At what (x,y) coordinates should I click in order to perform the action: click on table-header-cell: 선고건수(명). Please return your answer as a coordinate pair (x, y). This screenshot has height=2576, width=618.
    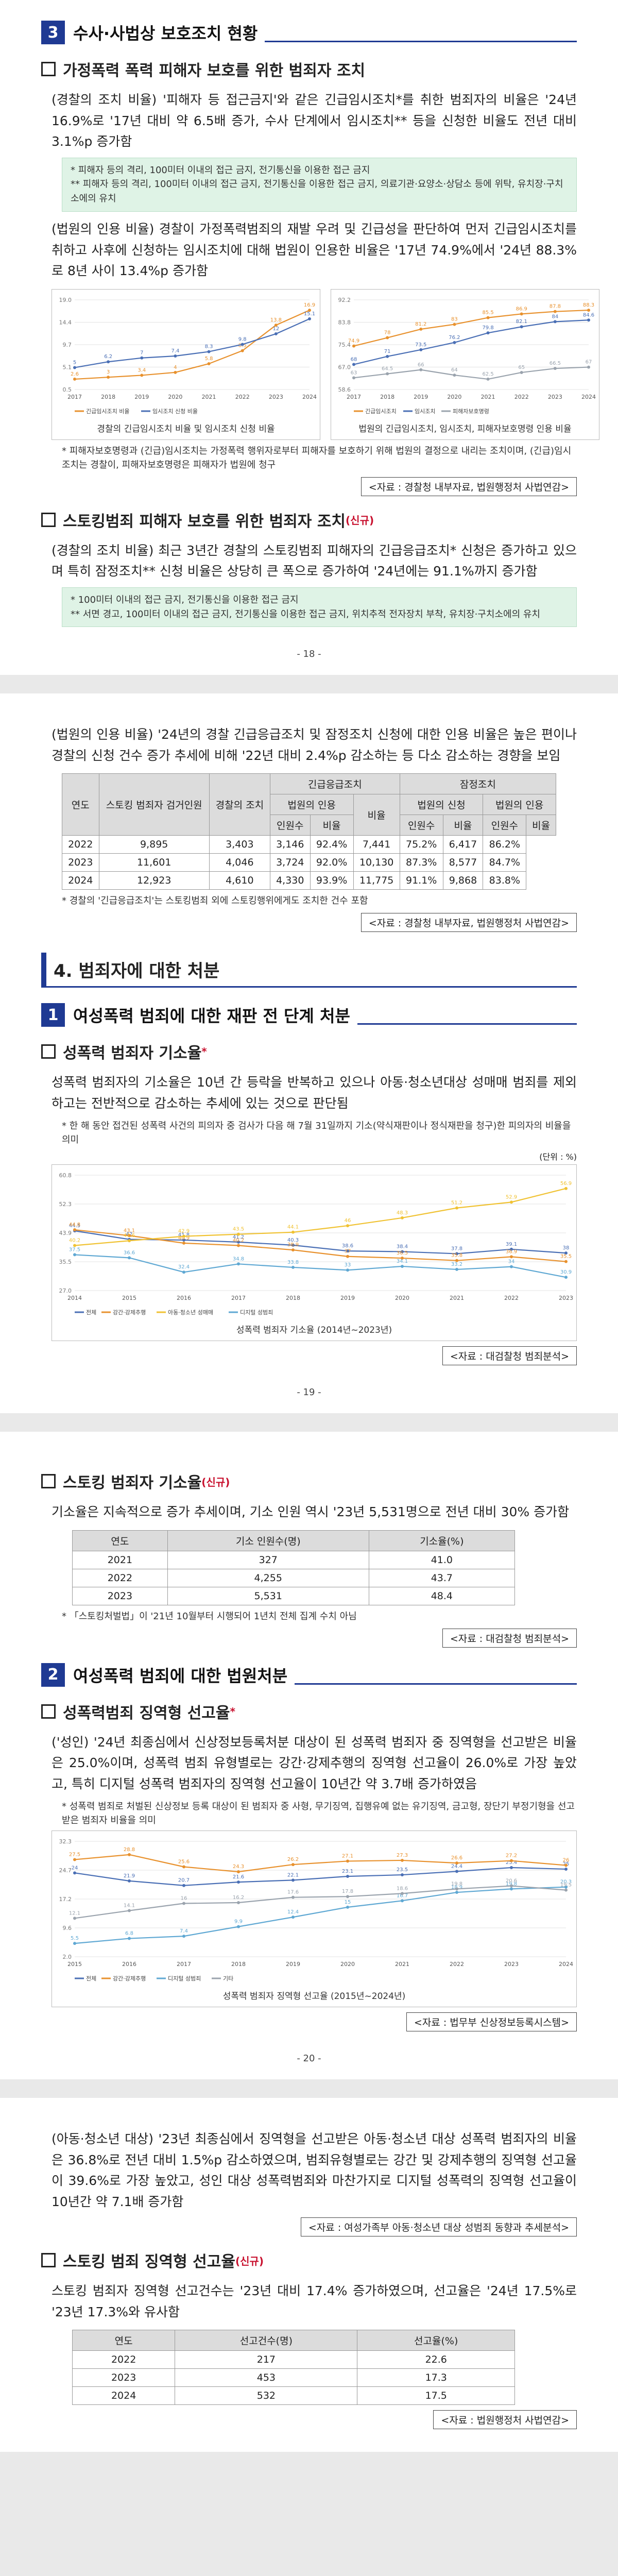
    Looking at the image, I should click on (266, 2340).